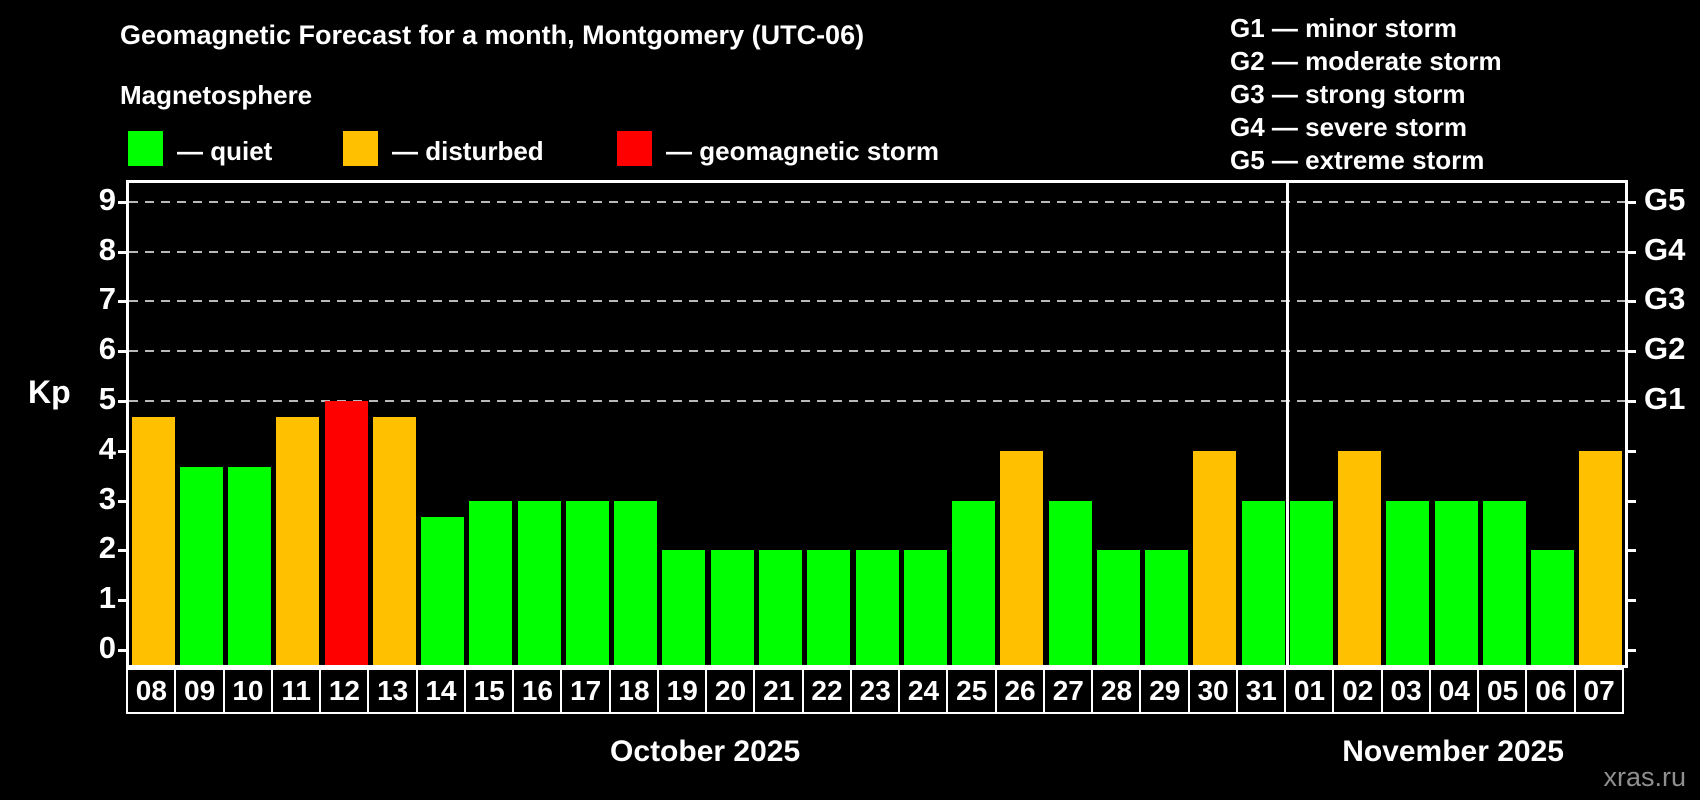 The height and width of the screenshot is (800, 1700). I want to click on day-label-november-05: 05, so click(1502, 691).